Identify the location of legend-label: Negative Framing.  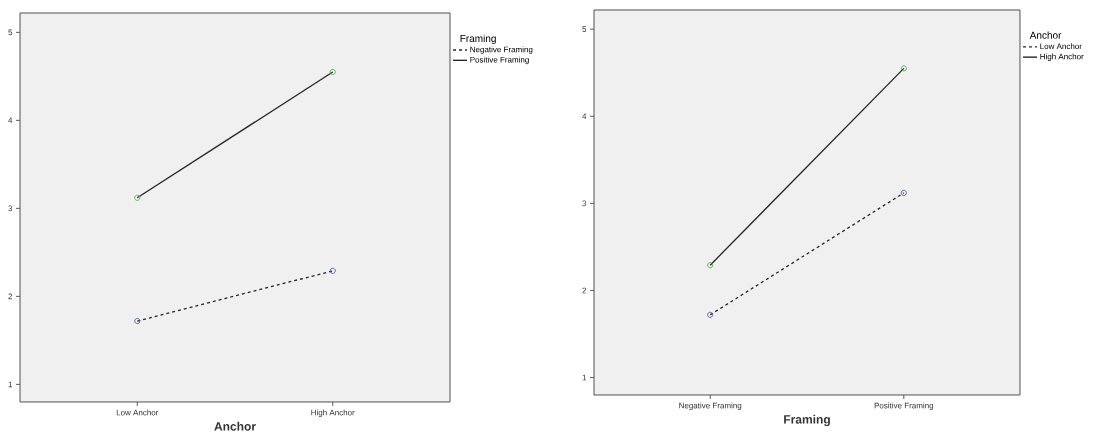
(501, 50).